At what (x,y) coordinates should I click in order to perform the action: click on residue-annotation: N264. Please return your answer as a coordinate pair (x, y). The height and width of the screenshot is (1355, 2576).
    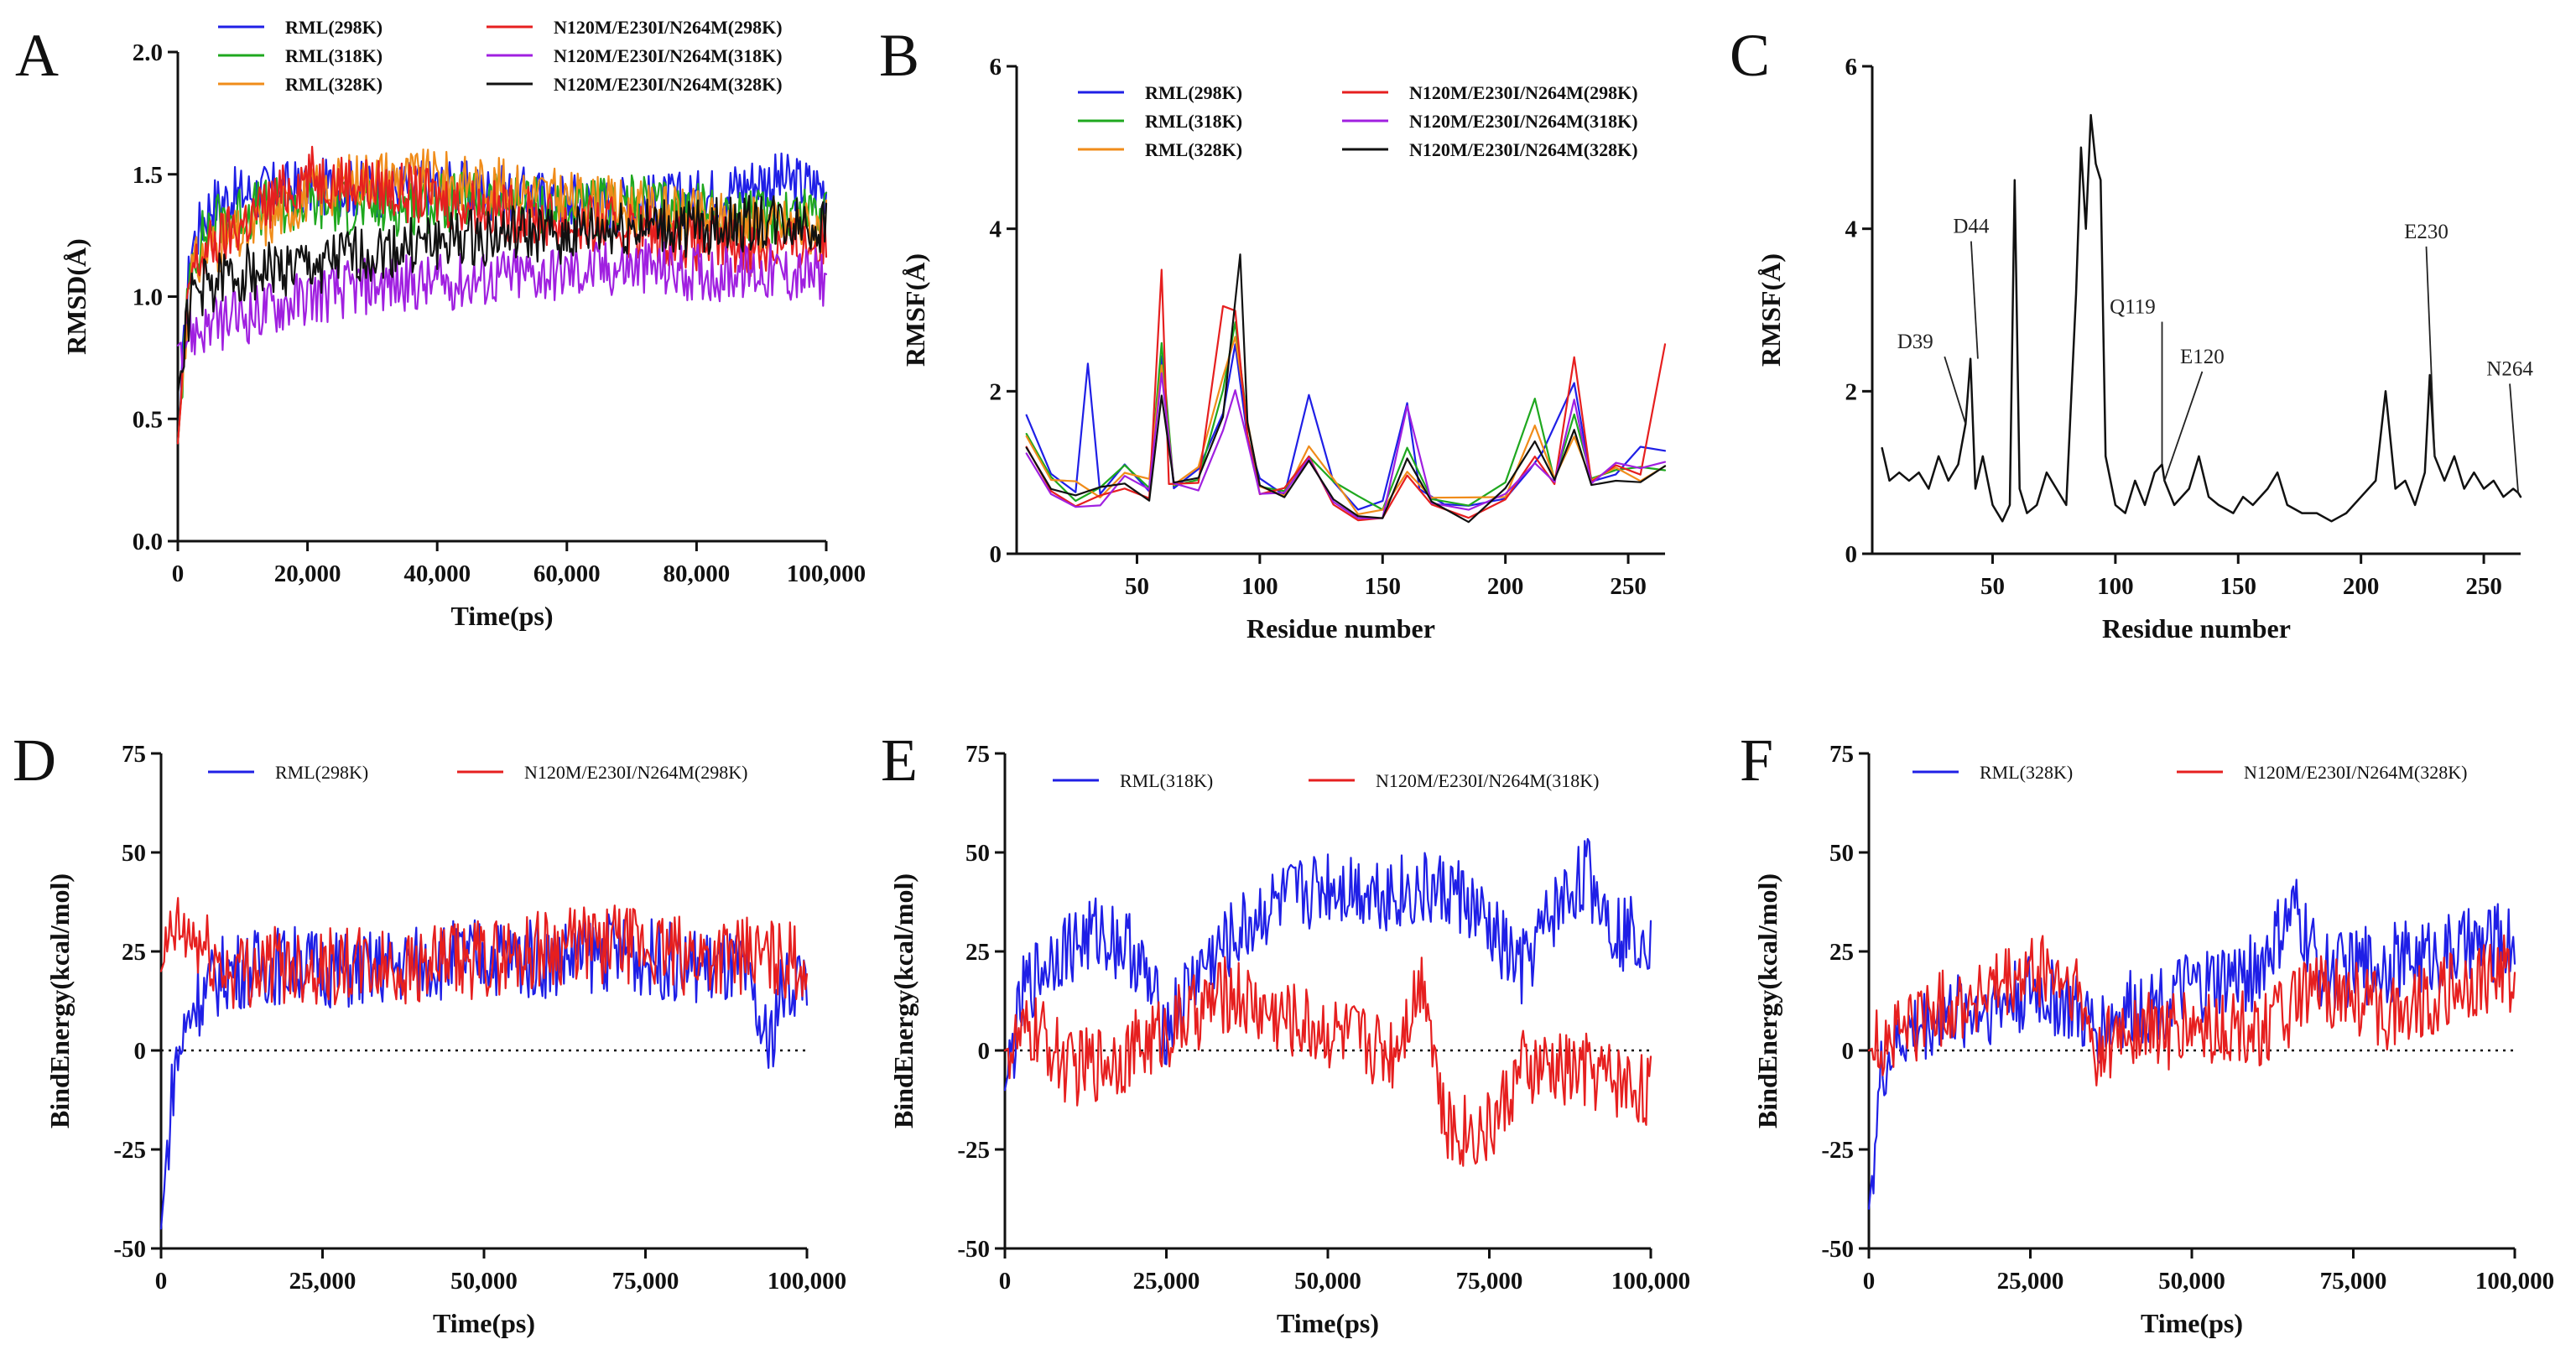
    Looking at the image, I should click on (2509, 368).